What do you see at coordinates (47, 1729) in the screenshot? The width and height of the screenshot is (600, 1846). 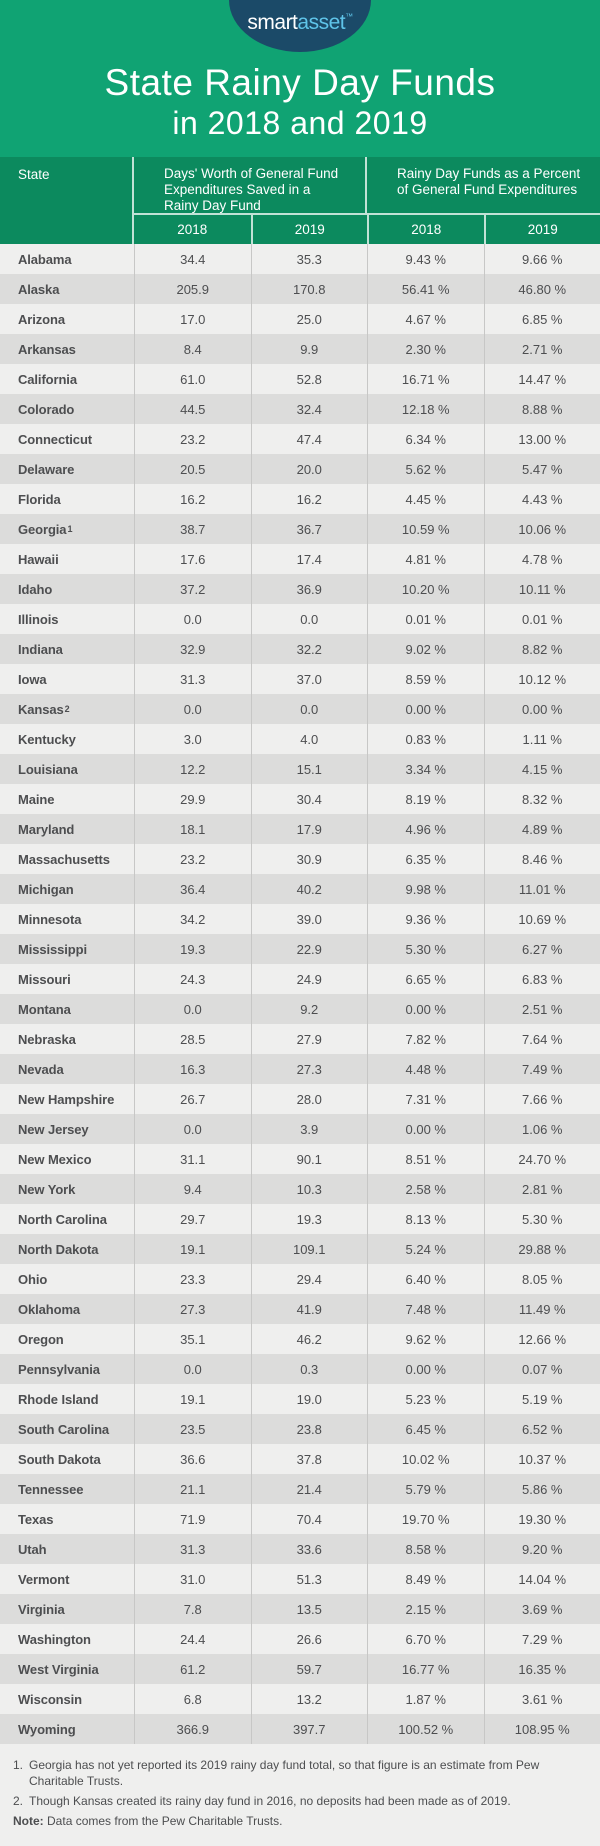 I see `state-name-cell: Wyoming` at bounding box center [47, 1729].